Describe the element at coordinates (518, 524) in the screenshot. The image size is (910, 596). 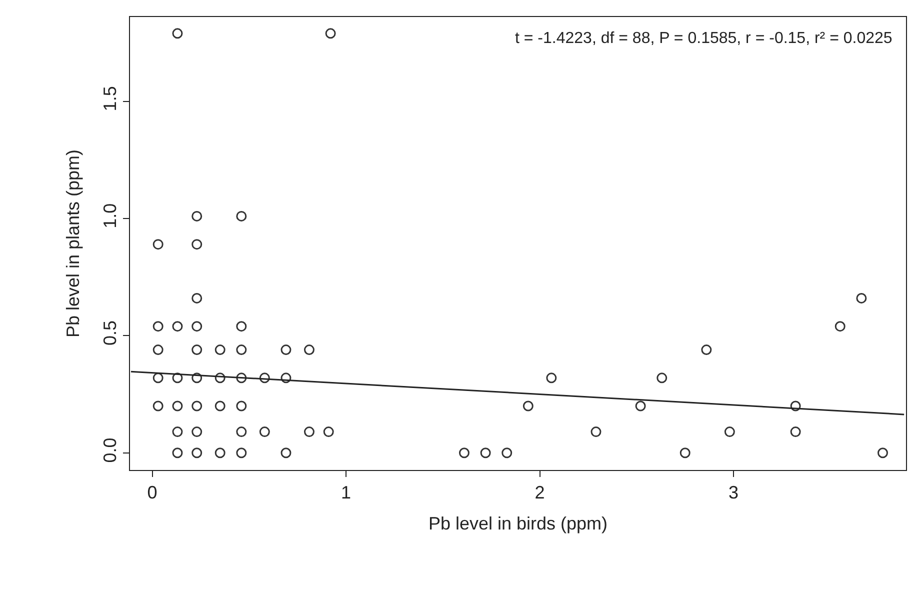
I see `x-axis-title: Pb level in birds (ppm)` at that location.